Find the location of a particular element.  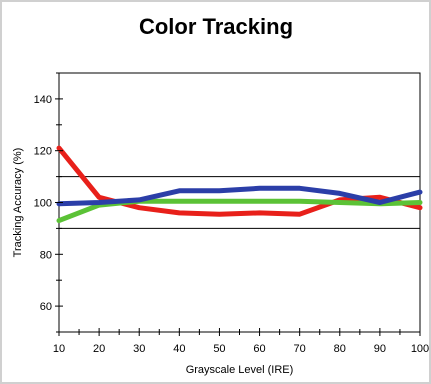

x-tick-label: 100 is located at coordinates (420, 349).